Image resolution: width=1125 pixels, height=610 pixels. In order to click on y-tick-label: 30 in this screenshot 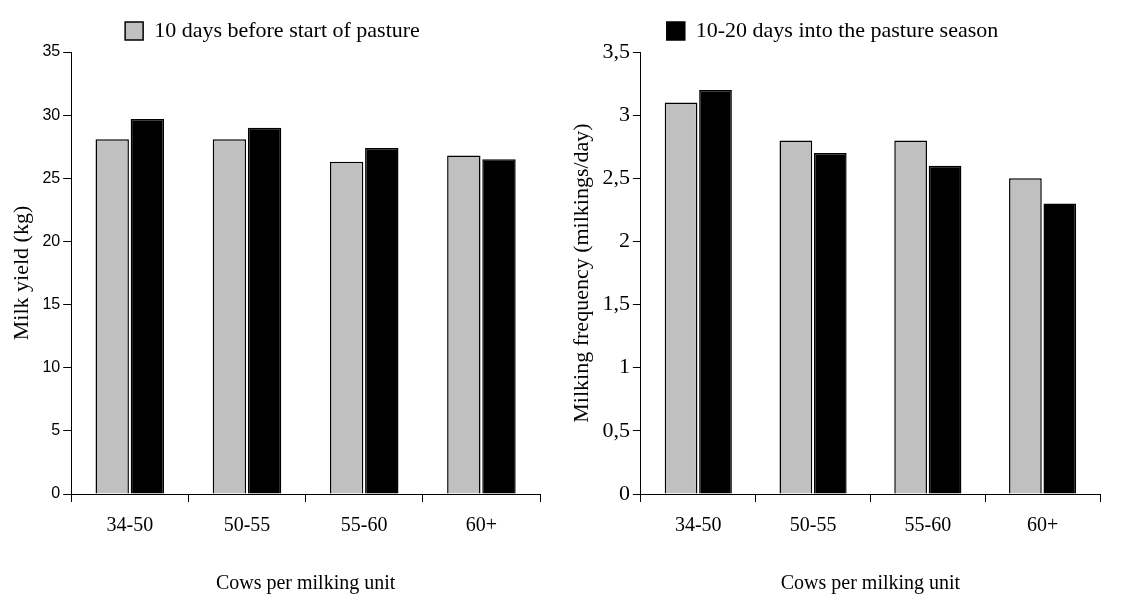, I will do `click(51, 114)`.